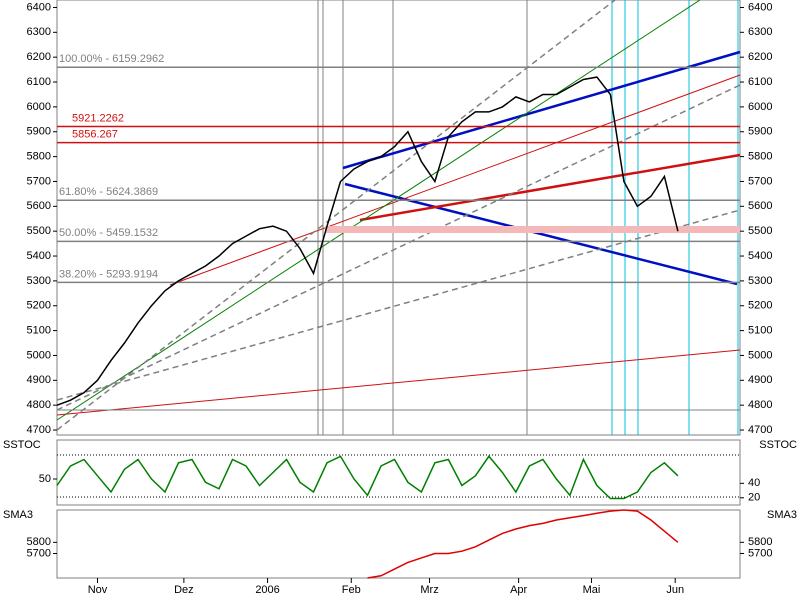  I want to click on y-tick-label: 50, so click(45, 479).